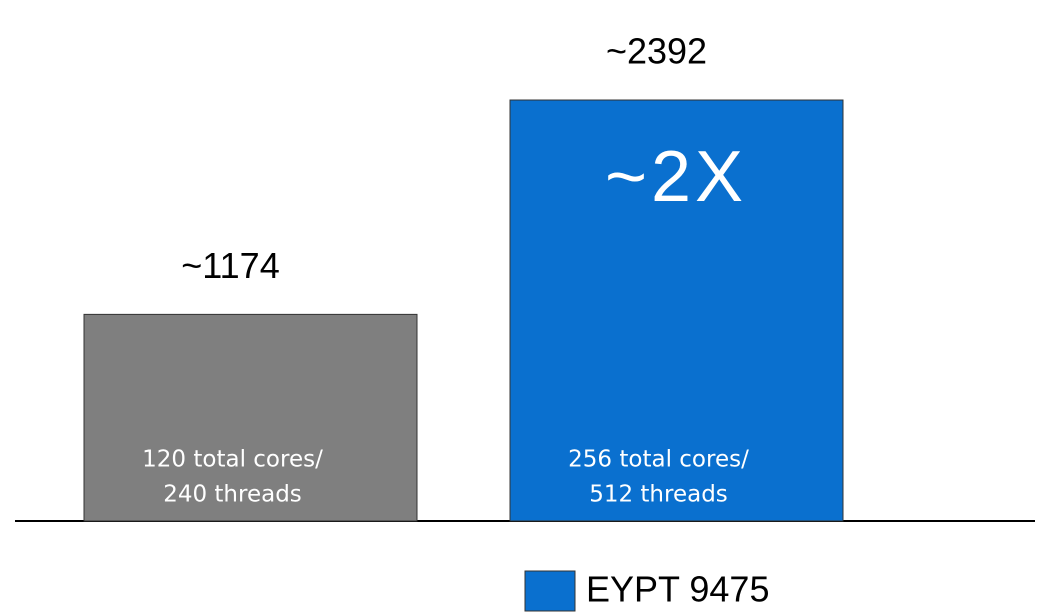  Describe the element at coordinates (232, 495) in the screenshot. I see `bar-annotation: 240 threads` at that location.